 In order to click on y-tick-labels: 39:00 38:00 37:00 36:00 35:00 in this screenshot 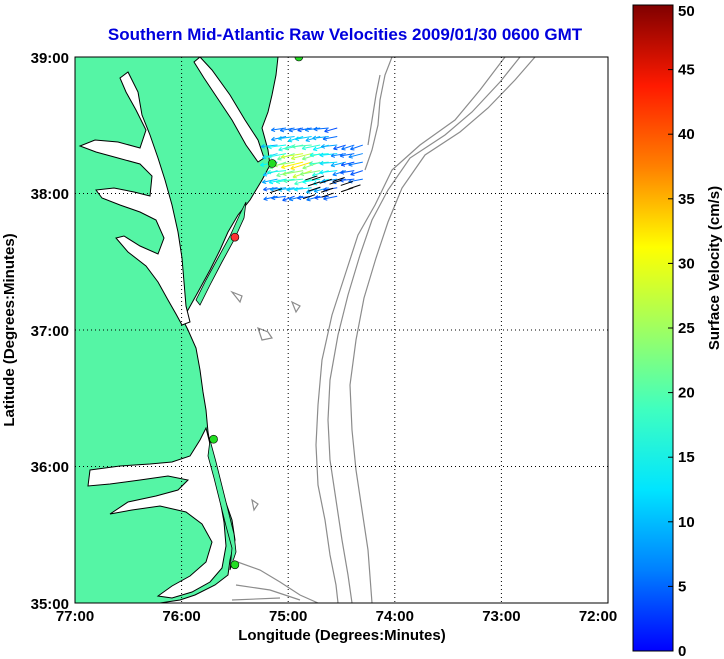, I will do `click(50, 331)`.